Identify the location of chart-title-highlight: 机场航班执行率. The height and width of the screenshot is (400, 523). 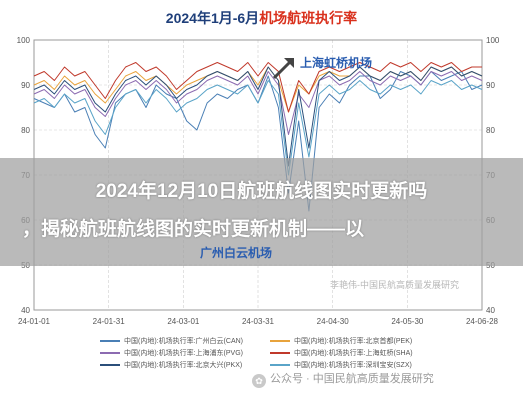
(308, 18).